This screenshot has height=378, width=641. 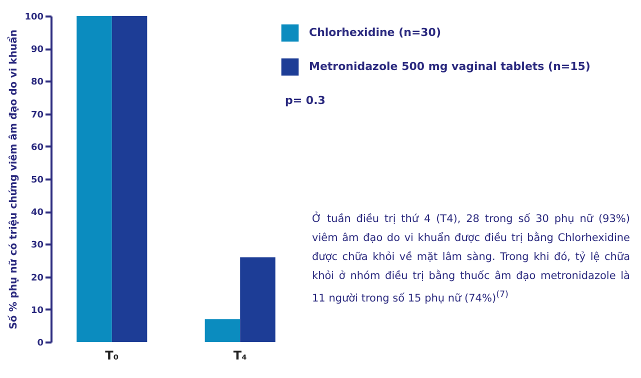 What do you see at coordinates (471, 258) in the screenshot?
I see `text: Ở tuần điều trị thứ 4 (T4), 28 trong số 30 phụ nữ (93%) viêm âm đạo do vi khuẩn được điều trị bằng Chlorhexidine được chữa khỏi về mặt lâm sàng. Trong khi đó, tỷ lệ chữa khỏi ở nhóm điều trị bằng thuốc âm đạo metronidazole là 11 người trong số 15 phụ nữ (74%)$^{(7)}$` at bounding box center [471, 258].